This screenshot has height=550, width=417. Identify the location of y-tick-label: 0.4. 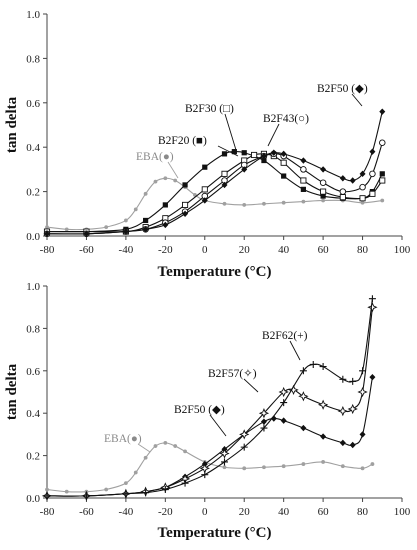
(33, 414).